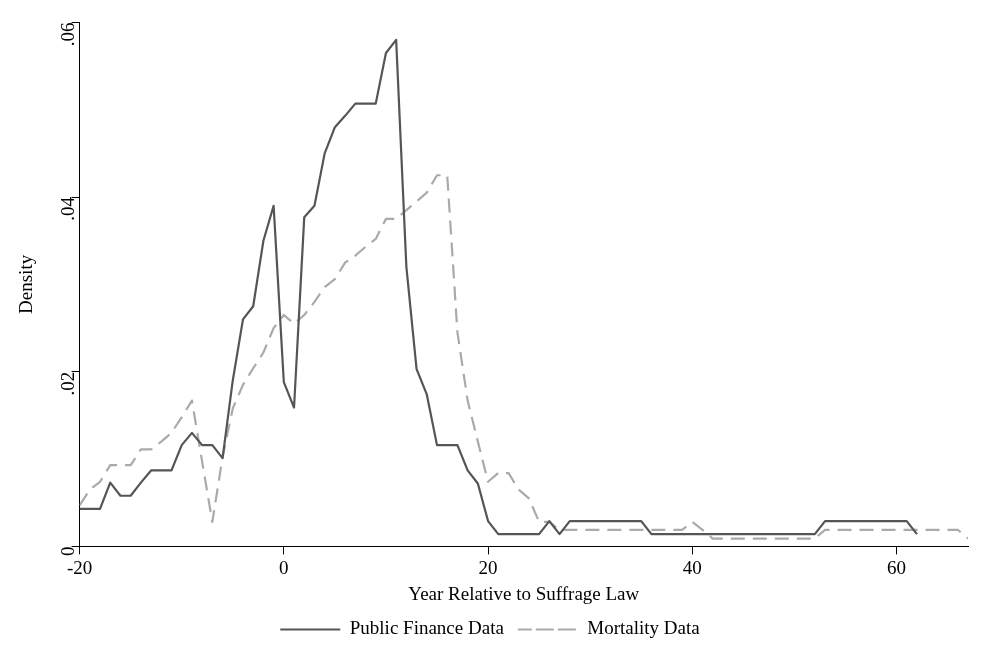  I want to click on x-tick-label: 60, so click(897, 567).